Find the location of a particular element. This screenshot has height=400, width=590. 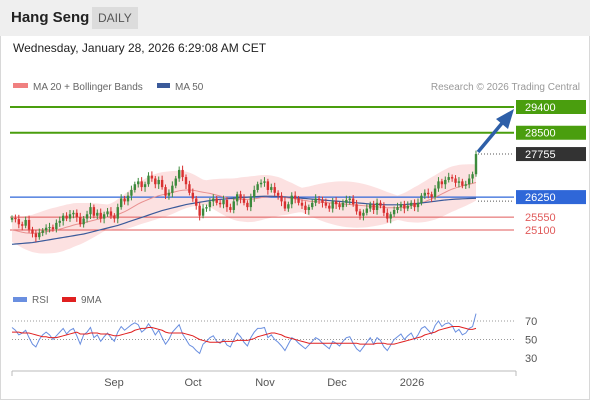

rsi-line is located at coordinates (244, 334).